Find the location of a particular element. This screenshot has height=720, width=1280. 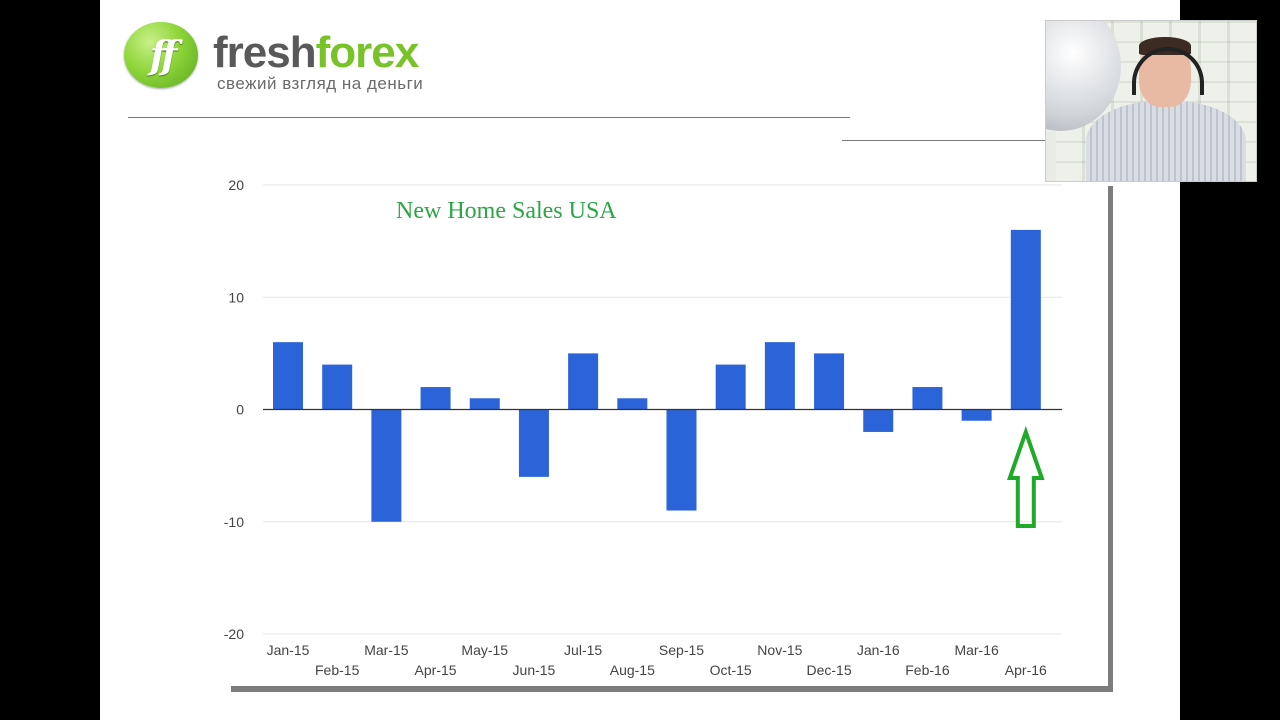

x-tick-label: May-15 is located at coordinates (484, 650).